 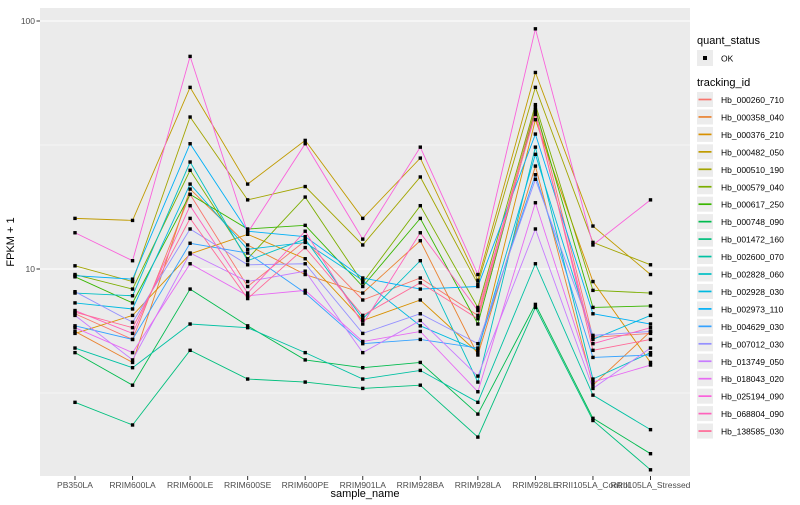 I want to click on x-tick-label: RRIM928BA, so click(x=421, y=485).